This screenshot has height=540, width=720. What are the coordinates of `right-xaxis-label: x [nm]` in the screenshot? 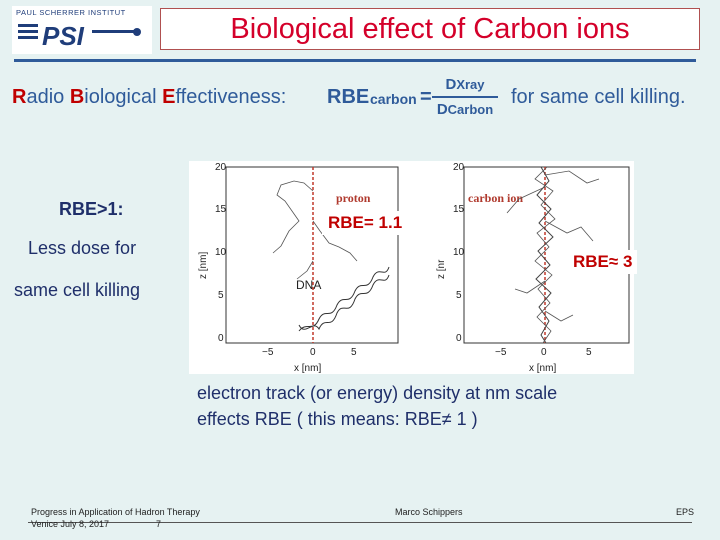 It's located at (542, 368).